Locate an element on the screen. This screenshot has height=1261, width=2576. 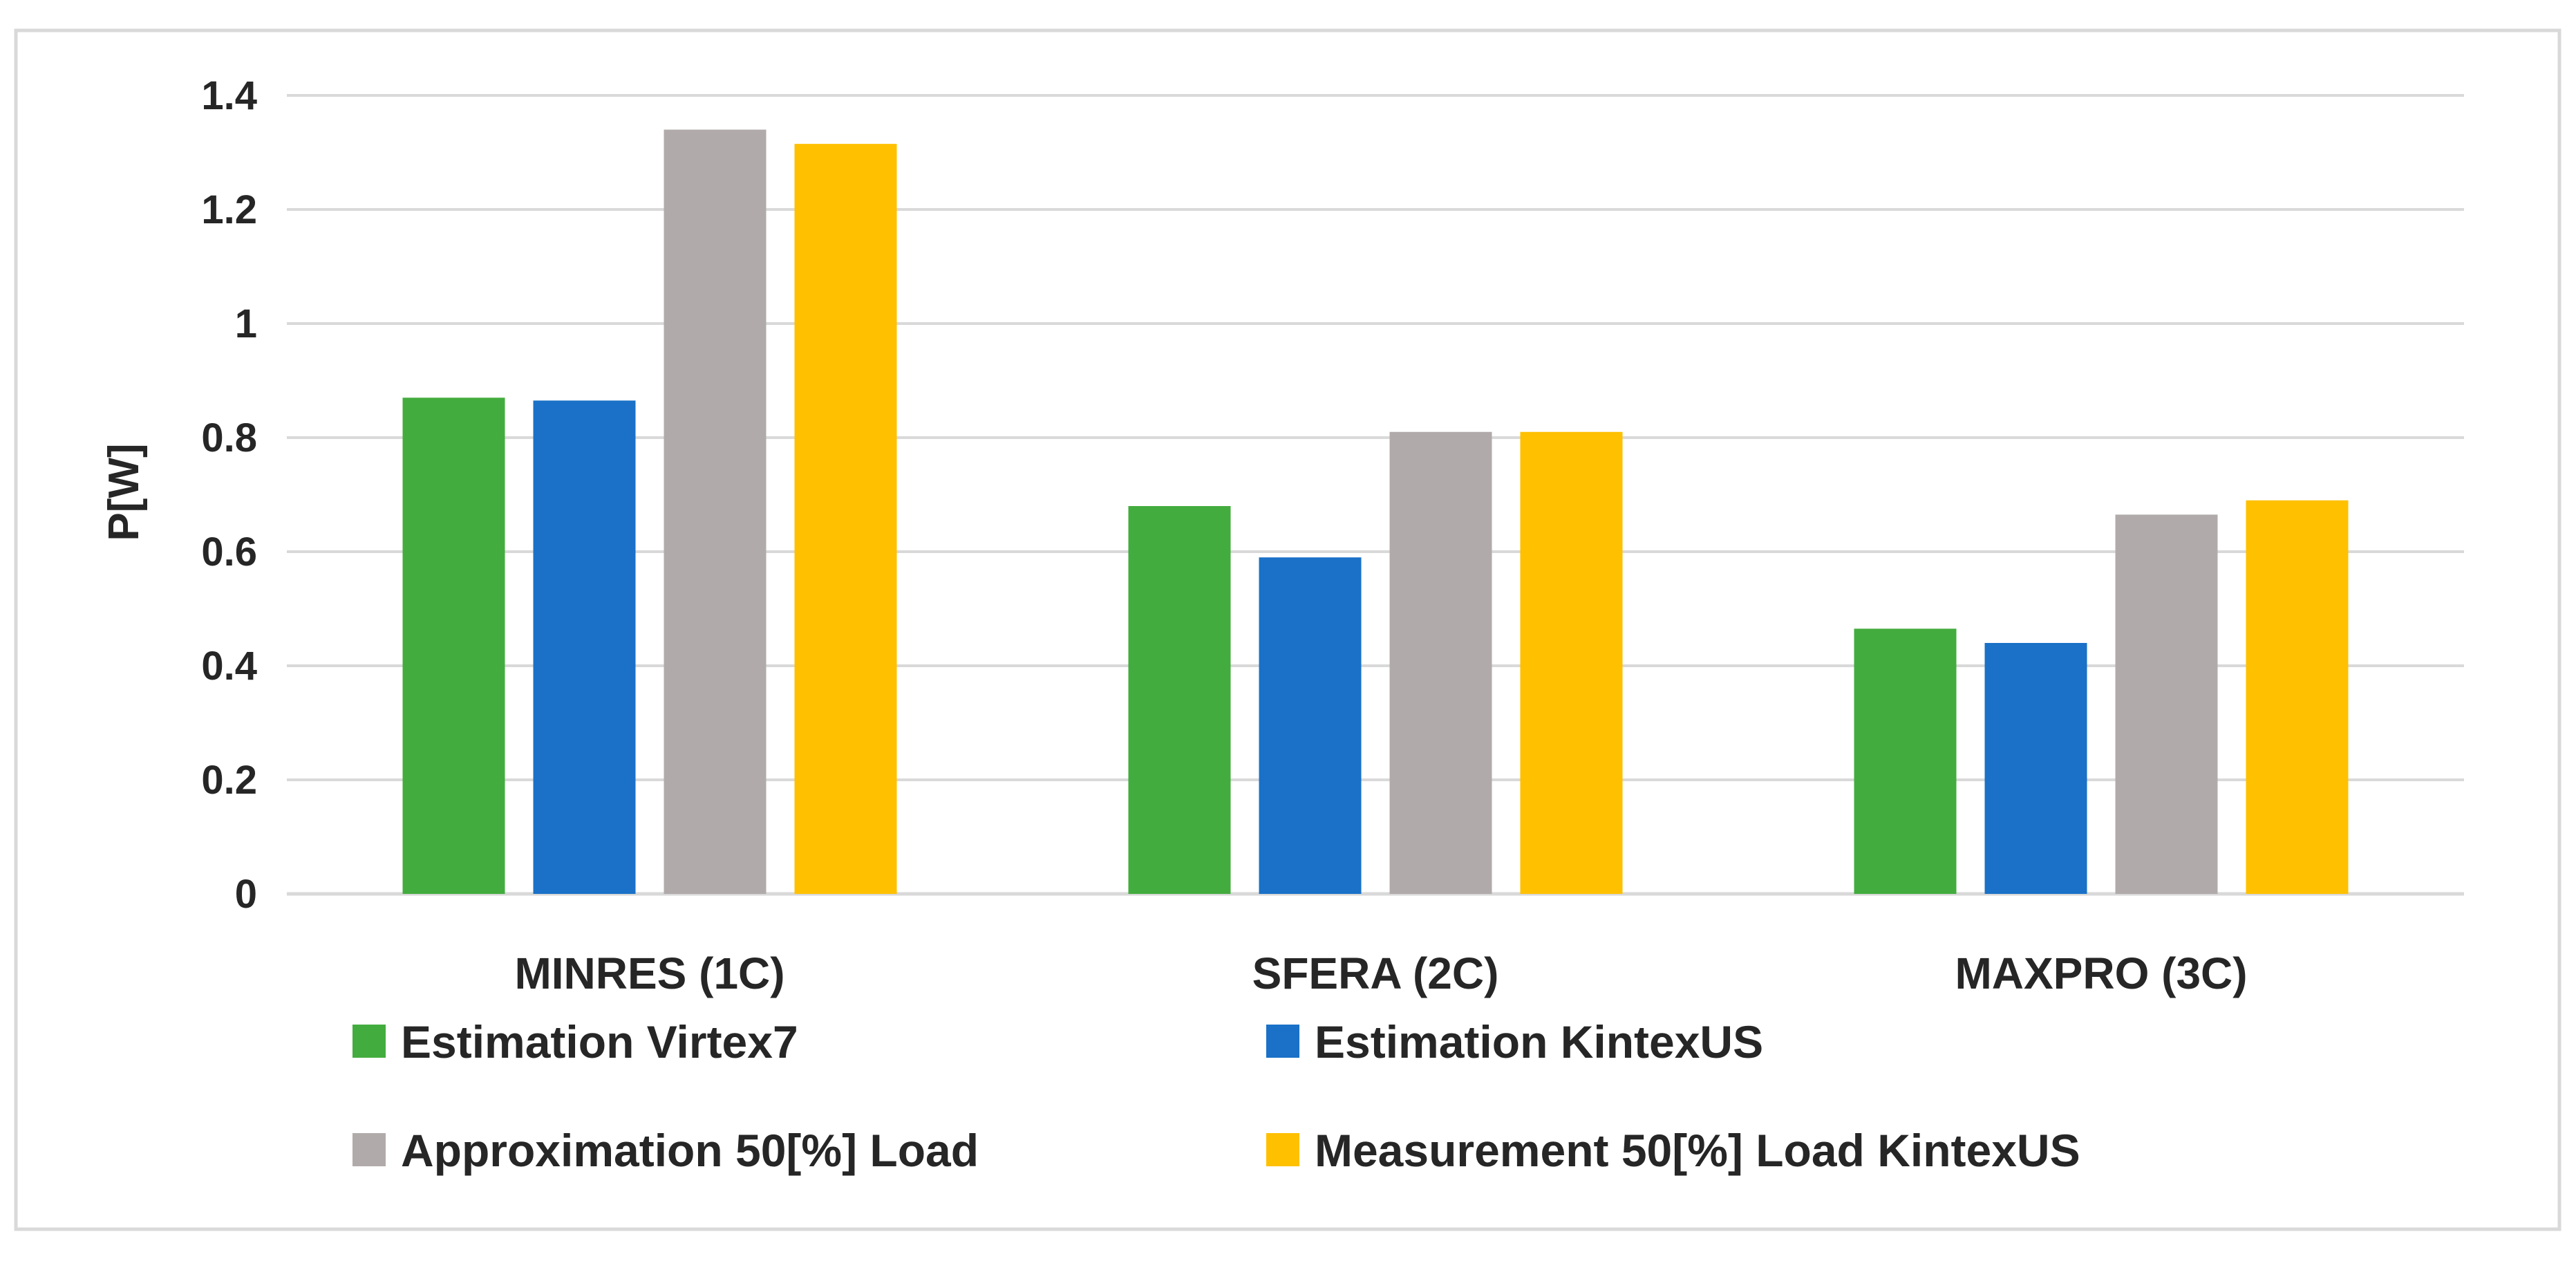
x-category-label: SFERA (2C) is located at coordinates (1375, 973).